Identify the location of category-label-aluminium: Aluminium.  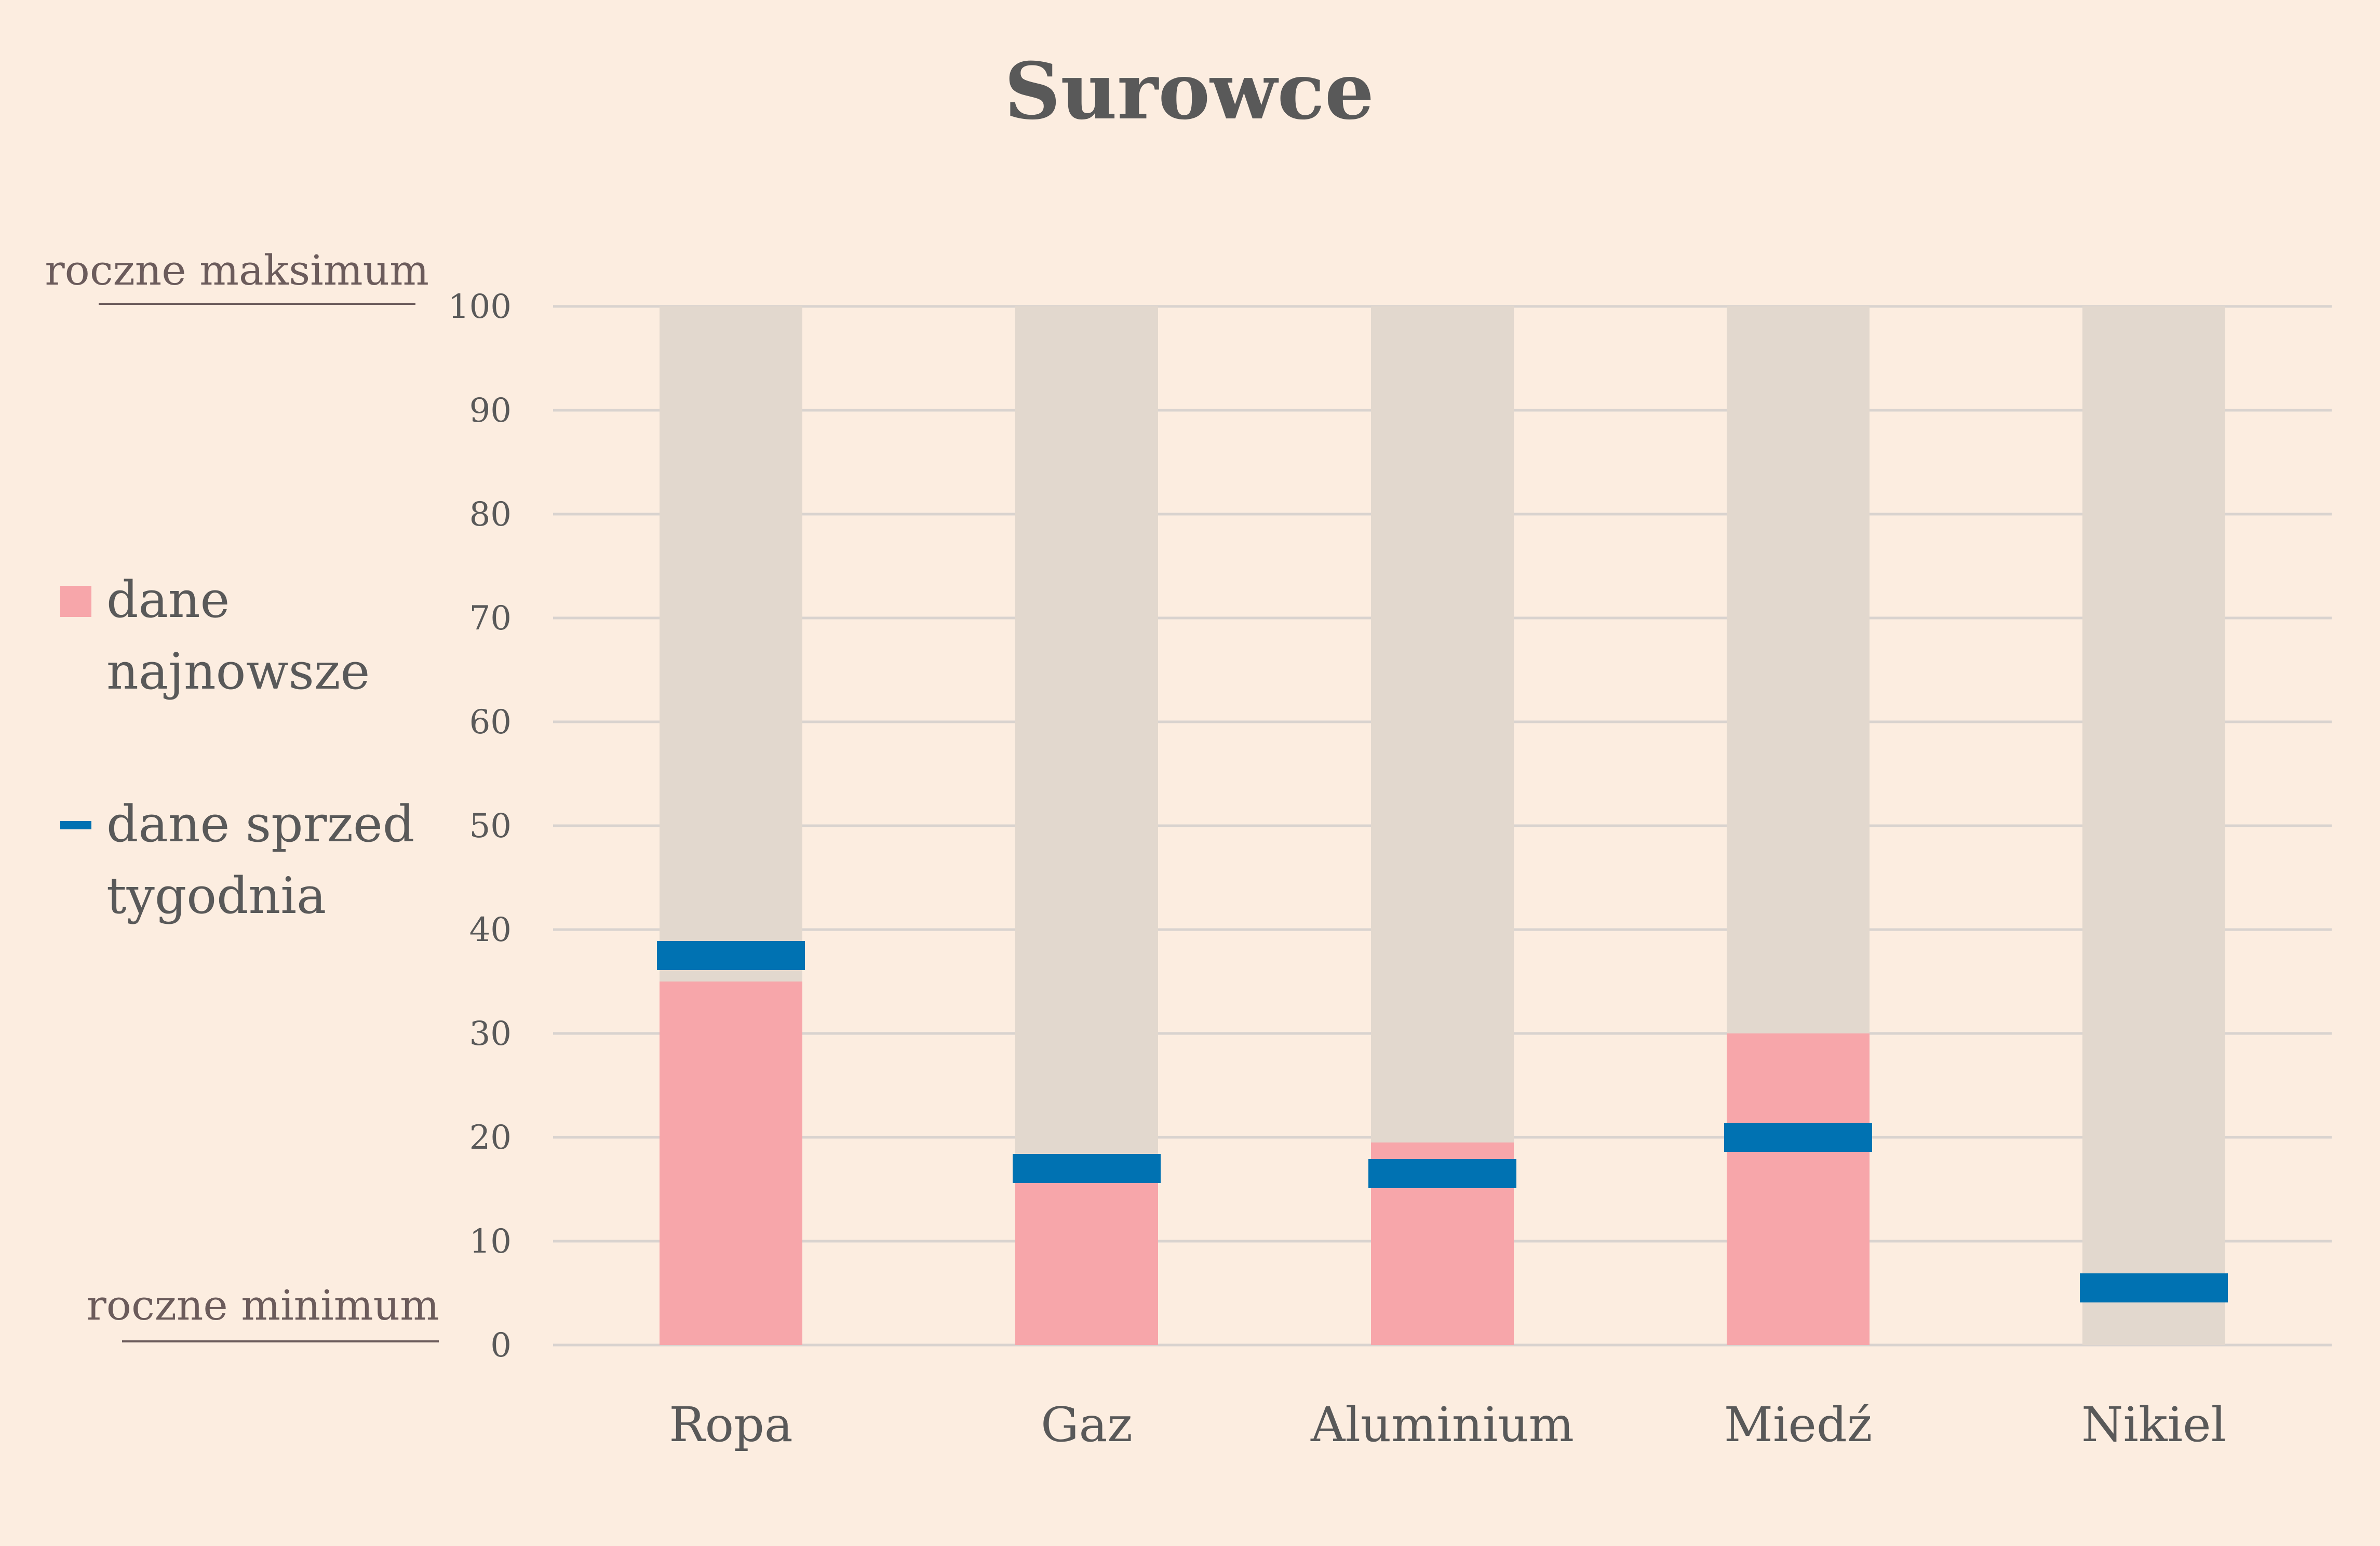
(1442, 1425).